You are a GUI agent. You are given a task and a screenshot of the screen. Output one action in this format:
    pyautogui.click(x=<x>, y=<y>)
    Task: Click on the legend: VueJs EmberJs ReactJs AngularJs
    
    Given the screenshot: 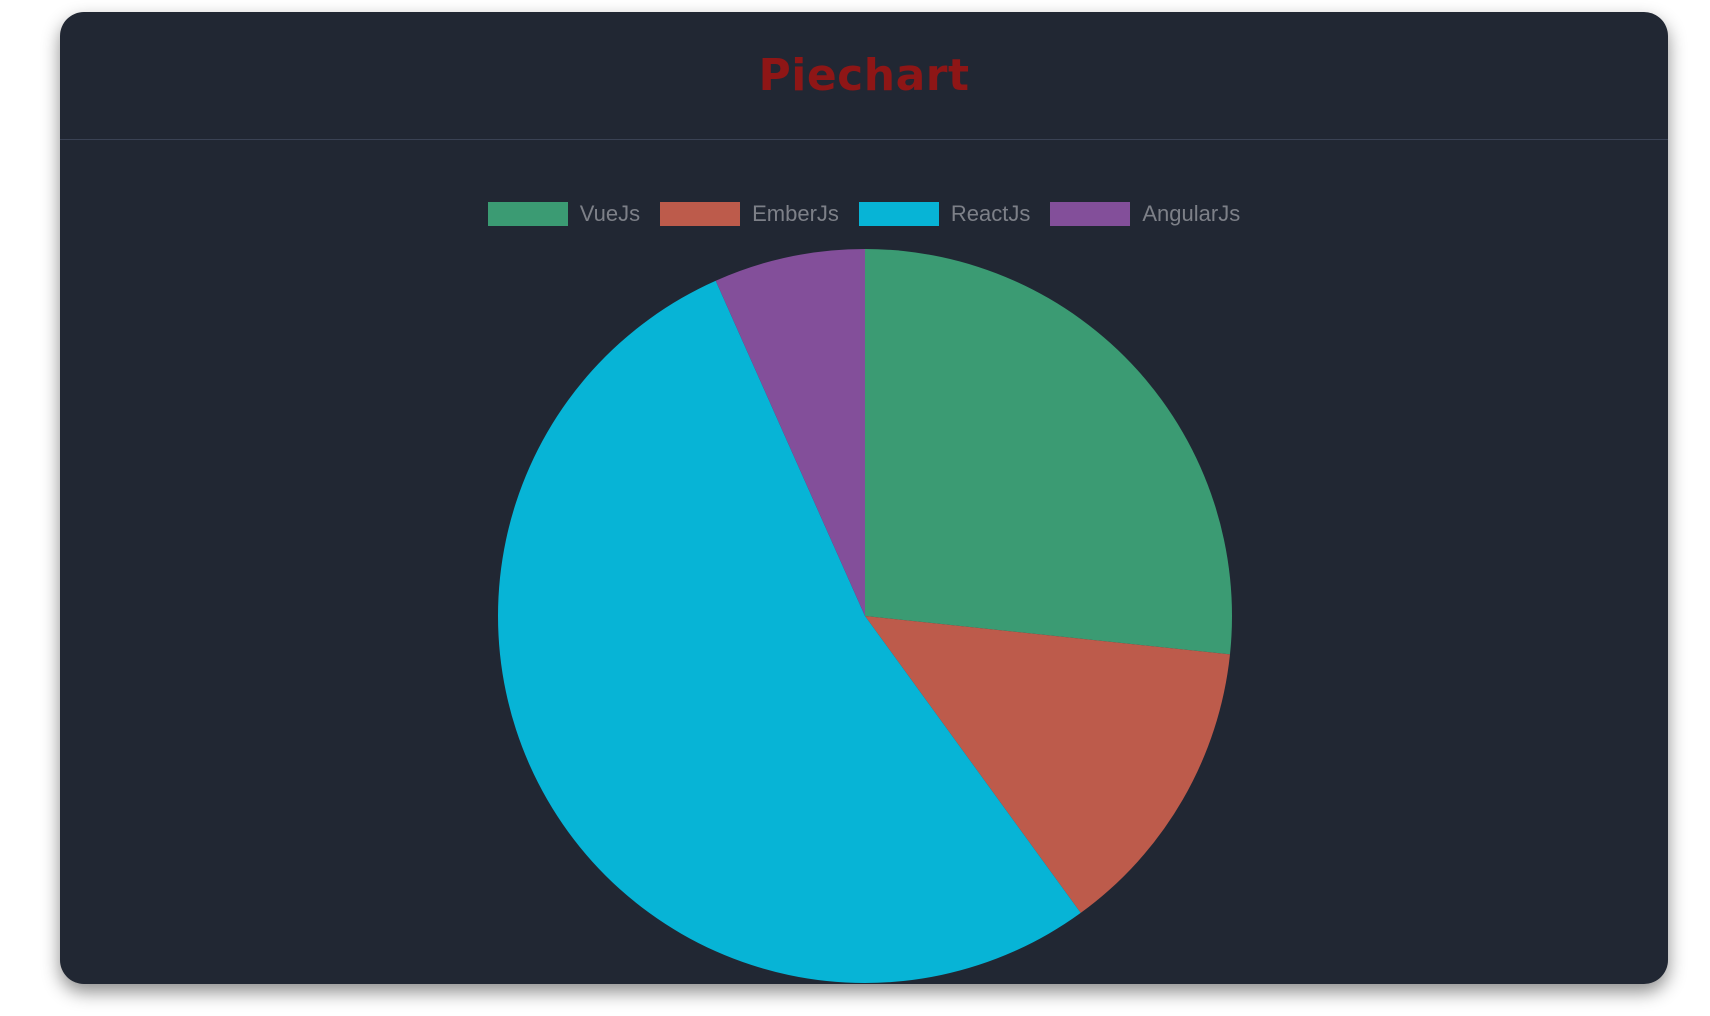 What is the action you would take?
    pyautogui.click(x=864, y=214)
    